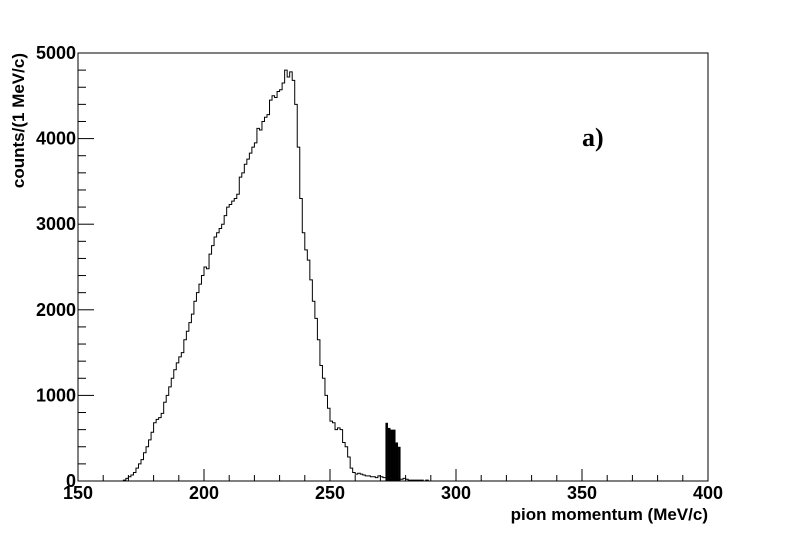 The width and height of the screenshot is (789, 534). Describe the element at coordinates (56, 224) in the screenshot. I see `y-tick-label: 3000` at that location.